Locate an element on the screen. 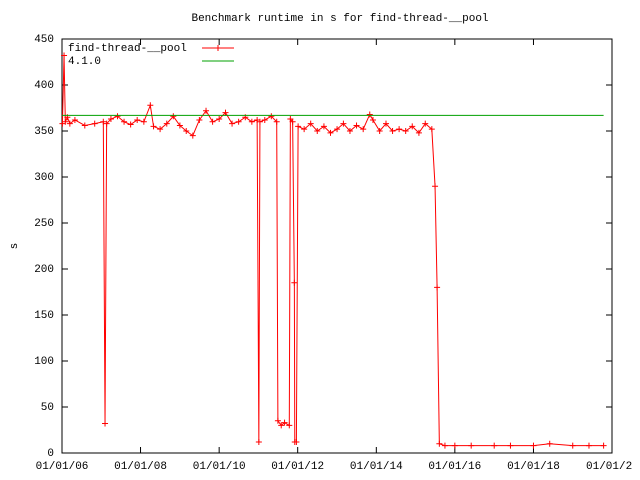 This screenshot has height=480, width=640. y-tick-label: 50 is located at coordinates (47, 408).